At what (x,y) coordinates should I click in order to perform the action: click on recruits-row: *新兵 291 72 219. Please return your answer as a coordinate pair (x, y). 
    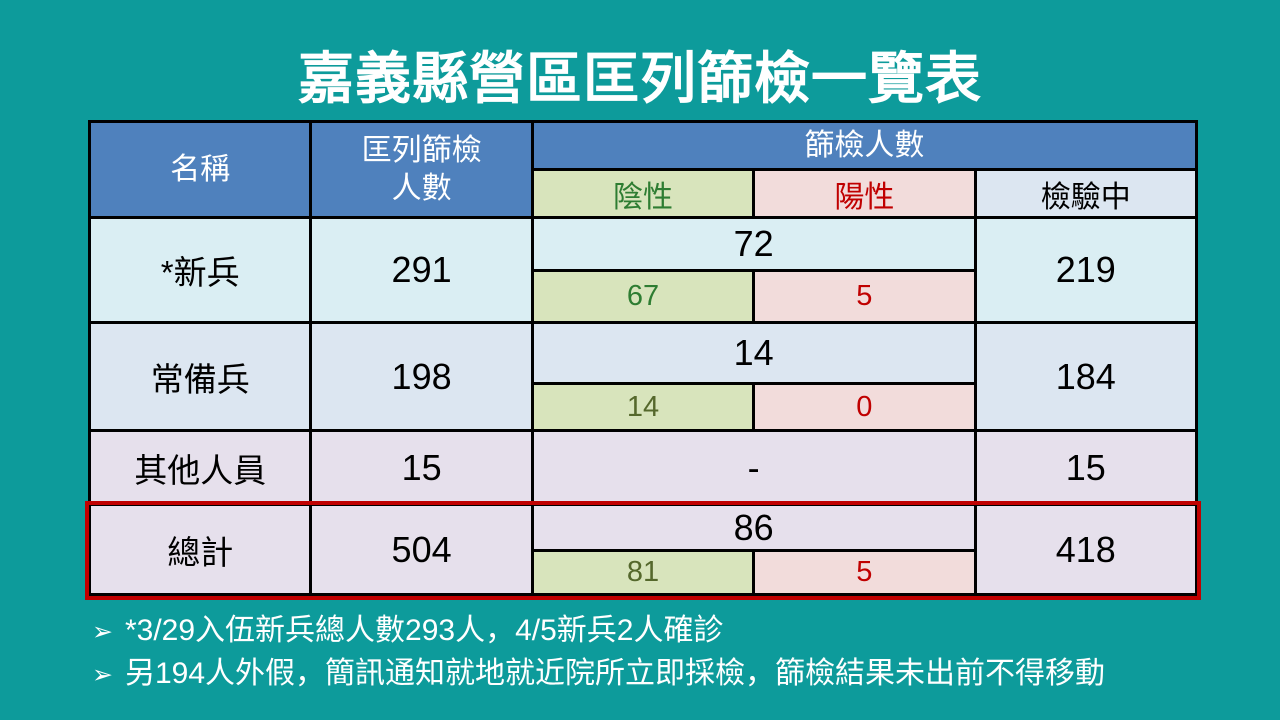
    Looking at the image, I should click on (643, 270).